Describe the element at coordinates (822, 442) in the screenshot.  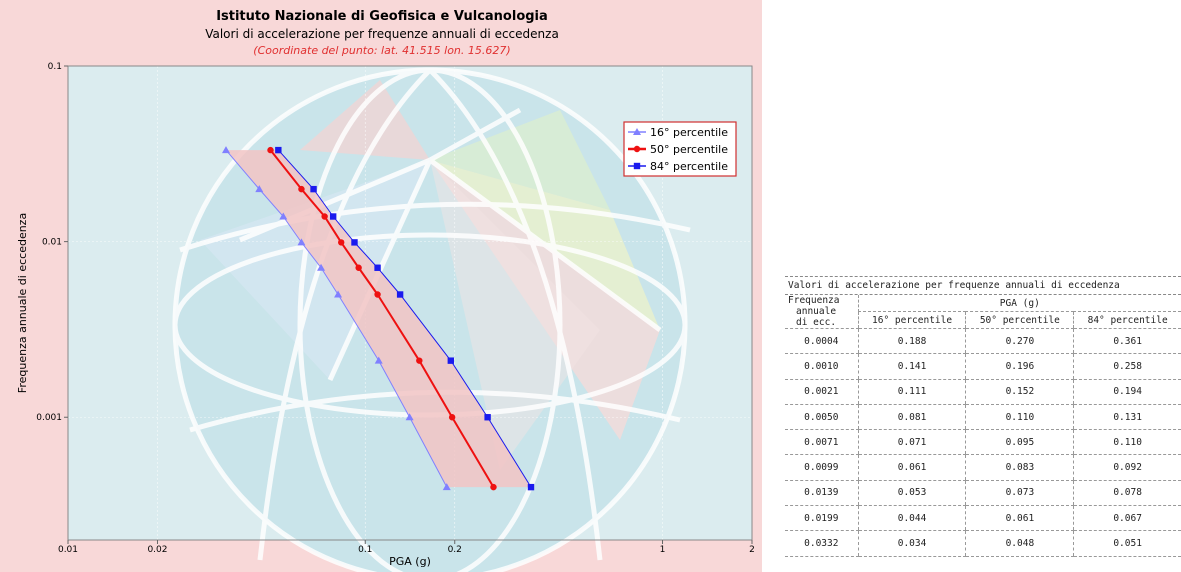
I see `table-cell-frequency: 0.0071` at that location.